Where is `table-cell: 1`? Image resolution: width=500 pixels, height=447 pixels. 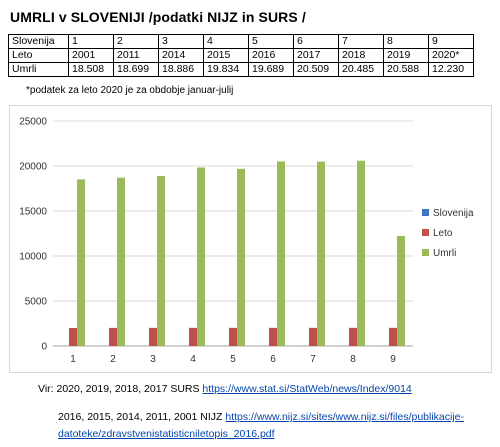 table-cell: 1 is located at coordinates (91, 41).